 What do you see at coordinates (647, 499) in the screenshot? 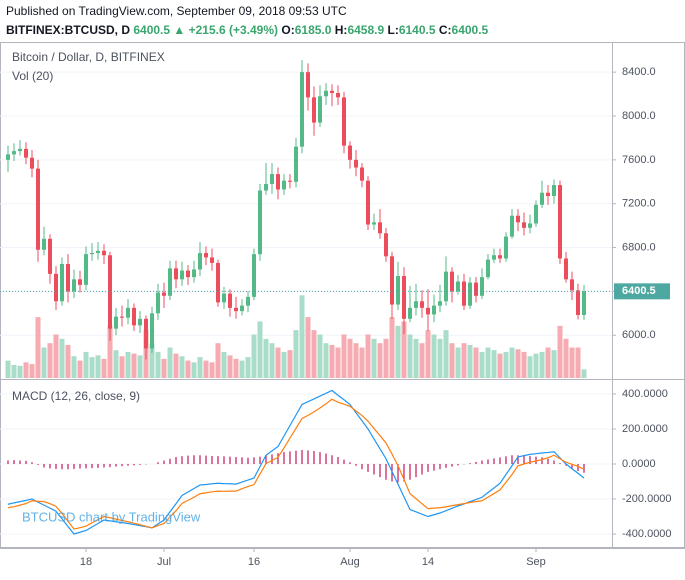
I see `y-tick-label: -200.0000` at bounding box center [647, 499].